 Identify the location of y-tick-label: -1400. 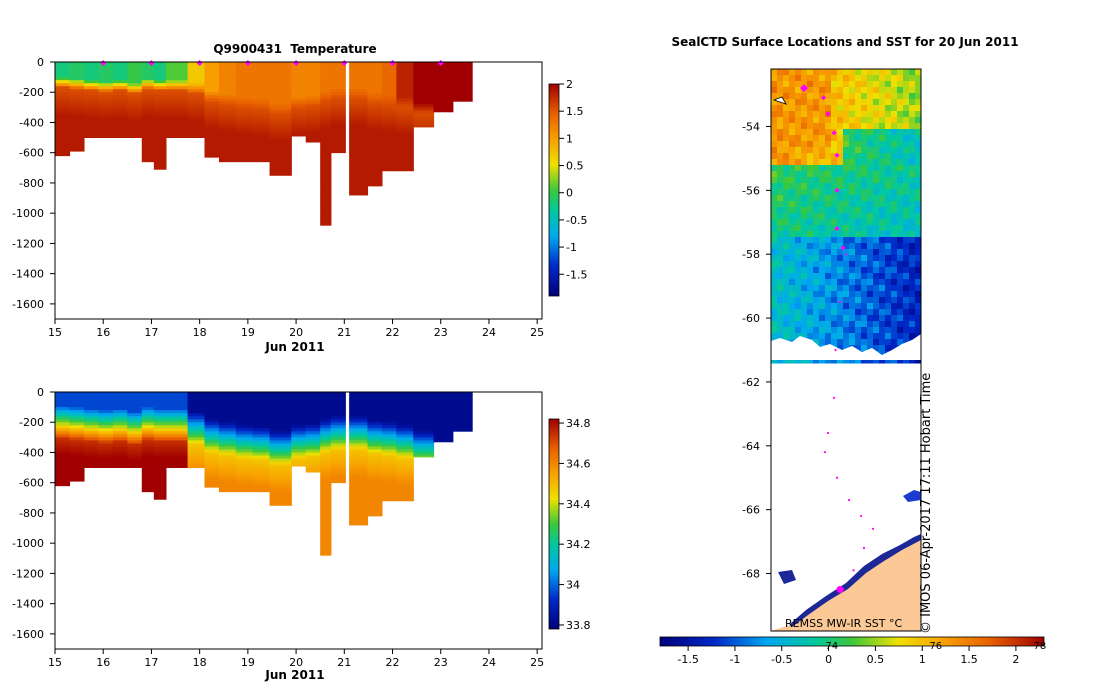
(28, 604).